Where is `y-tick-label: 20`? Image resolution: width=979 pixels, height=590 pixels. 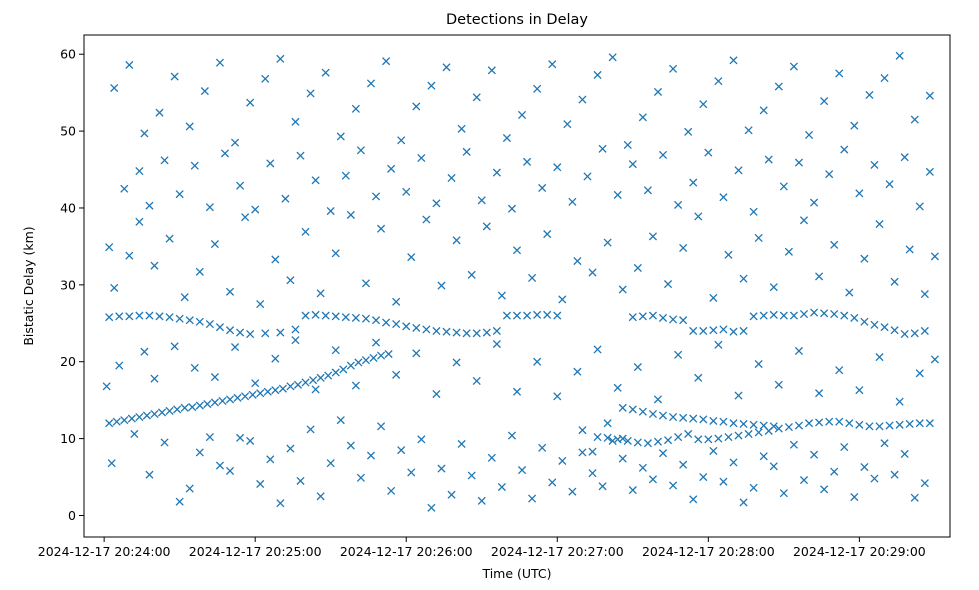
y-tick-label: 20 is located at coordinates (68, 361).